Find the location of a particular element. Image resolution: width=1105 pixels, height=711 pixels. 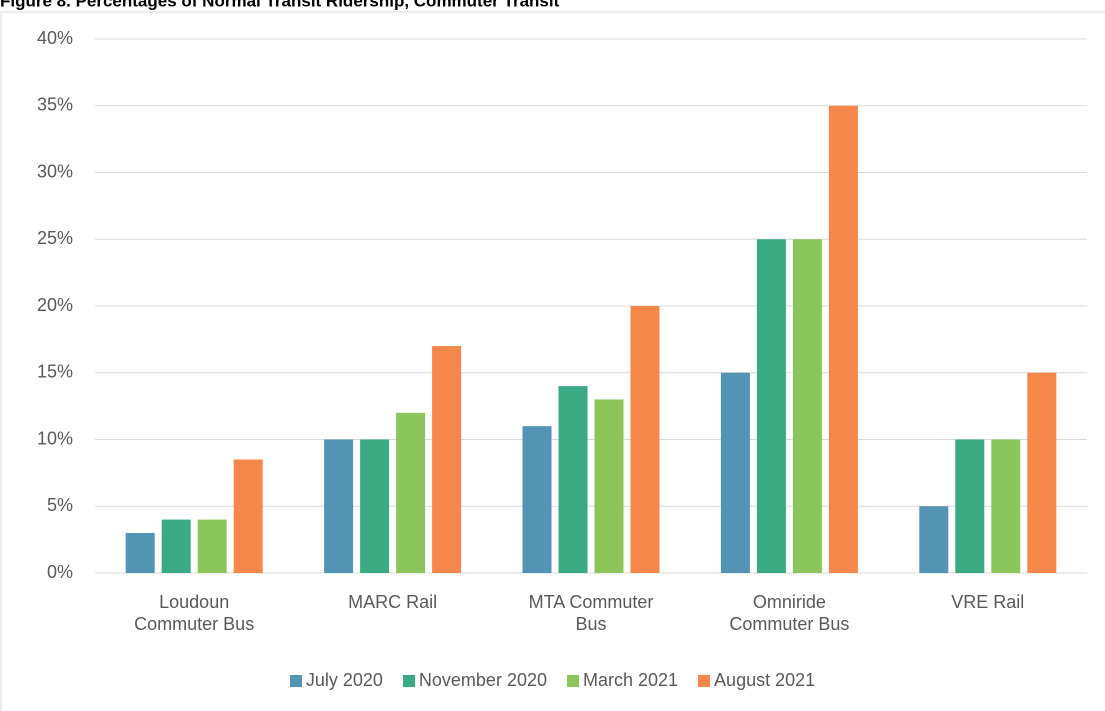

legend-item: July 2020 is located at coordinates (336, 680).